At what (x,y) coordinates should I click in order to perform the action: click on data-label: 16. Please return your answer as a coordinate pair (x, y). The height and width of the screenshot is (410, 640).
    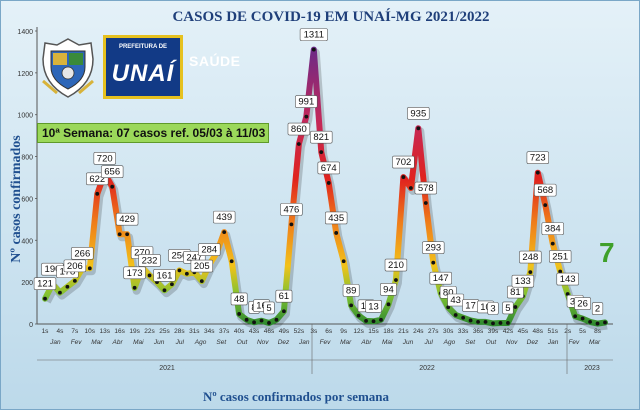
    Looking at the image, I should click on (261, 306).